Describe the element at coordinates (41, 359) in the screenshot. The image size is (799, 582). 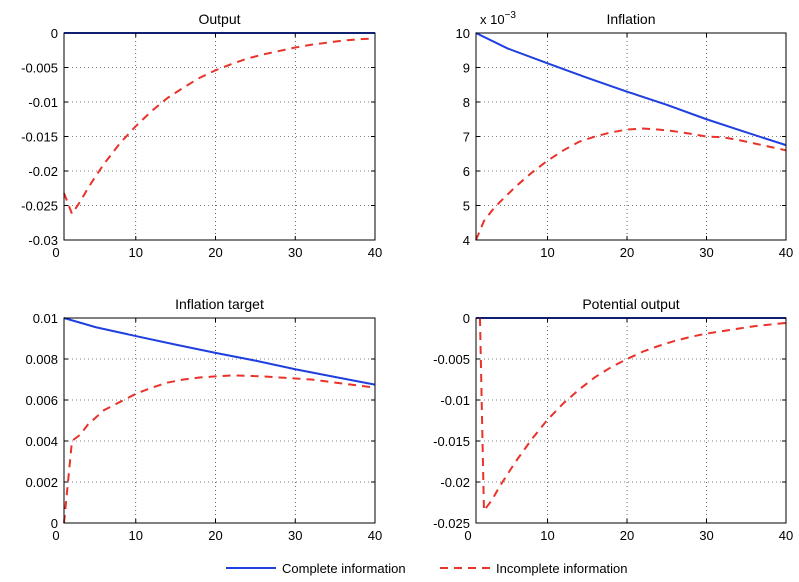
I see `y-tick-label: 0.008` at that location.